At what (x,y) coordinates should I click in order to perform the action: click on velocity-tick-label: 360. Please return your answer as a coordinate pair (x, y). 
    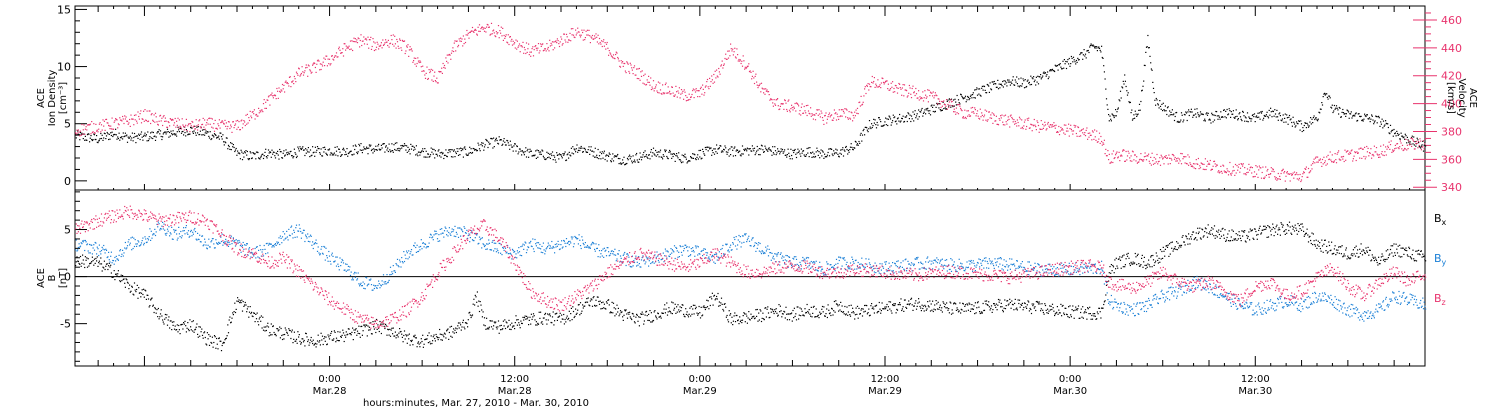
    Looking at the image, I should click on (1451, 159).